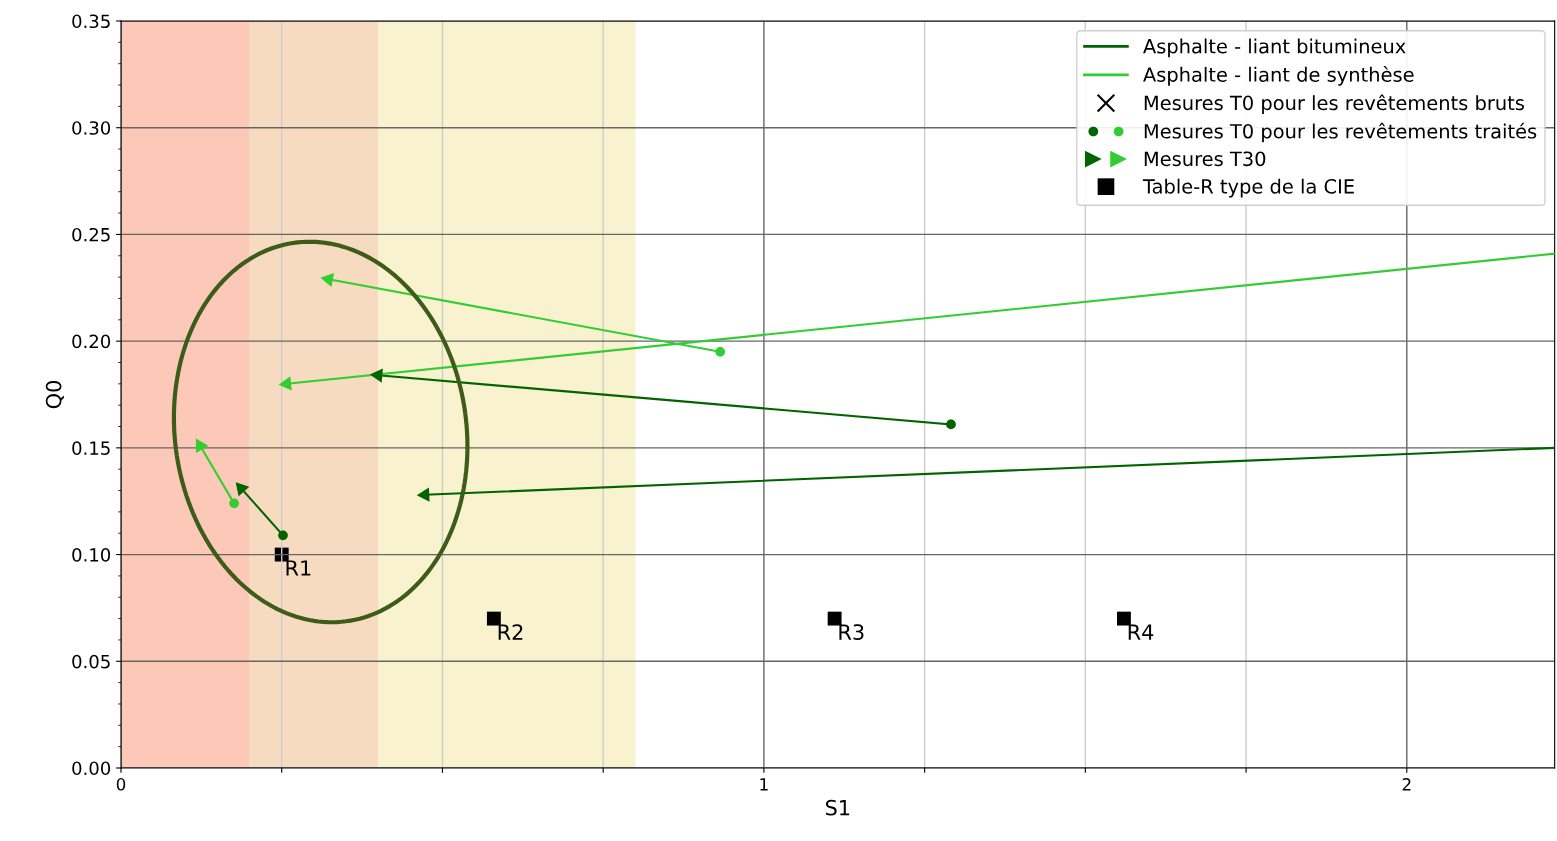 Image resolution: width=1557 pixels, height=841 pixels. What do you see at coordinates (1248, 188) in the screenshot?
I see `legend-label: Table-R type de la CIE` at bounding box center [1248, 188].